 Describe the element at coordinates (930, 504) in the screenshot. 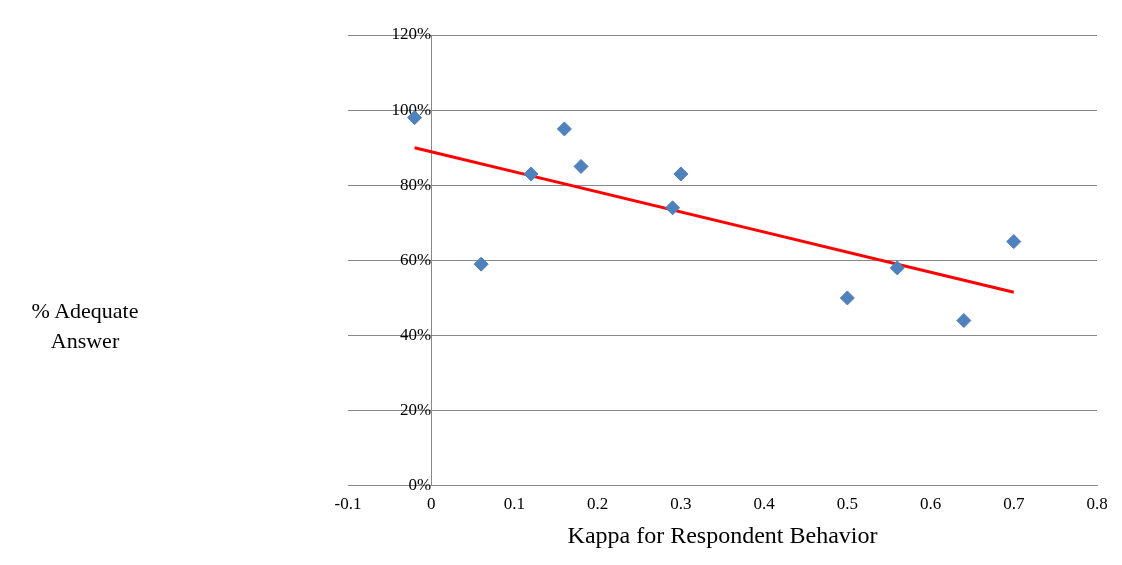

I see `x-tick-label: 0.6` at that location.